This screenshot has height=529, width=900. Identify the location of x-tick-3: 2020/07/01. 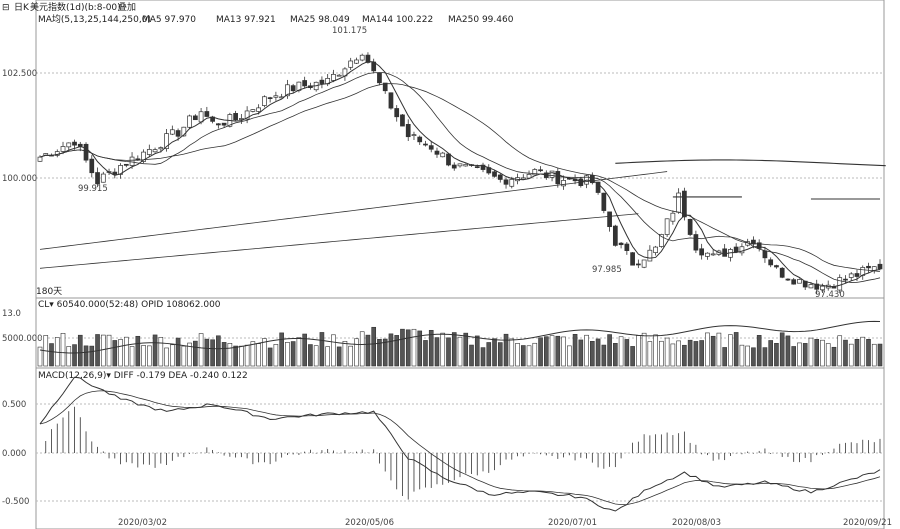
(572, 523).